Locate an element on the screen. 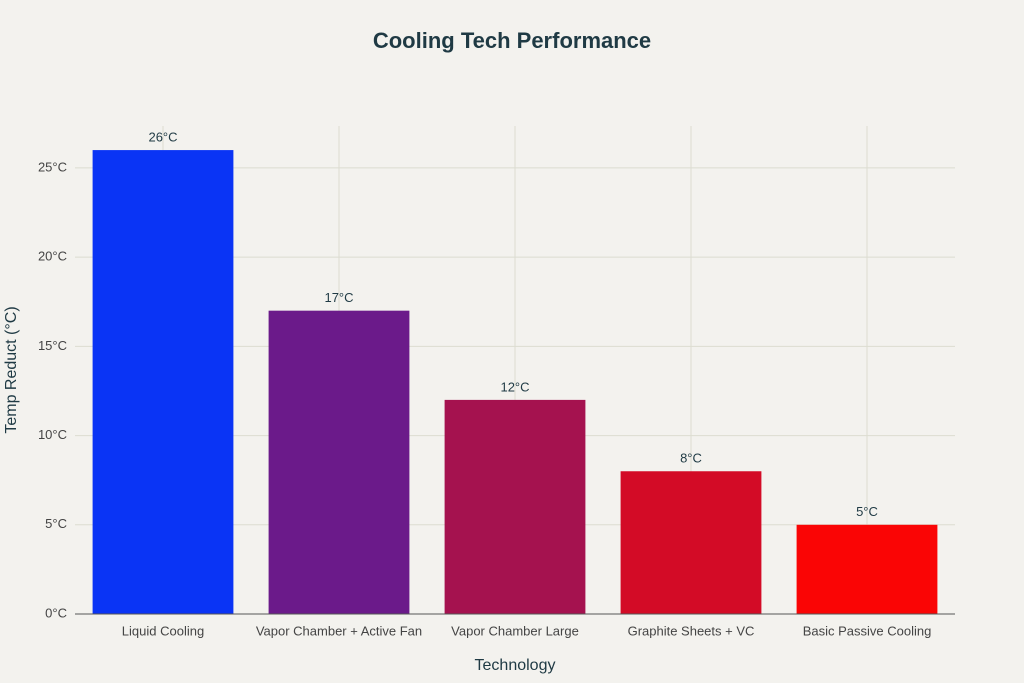 The image size is (1024, 683). value-label: 8°C is located at coordinates (691, 458).